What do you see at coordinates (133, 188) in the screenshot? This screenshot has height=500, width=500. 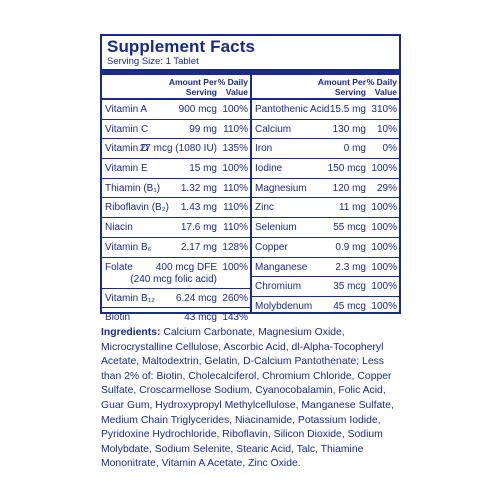 I see `nutrient-name: Thiamin (B₁)` at bounding box center [133, 188].